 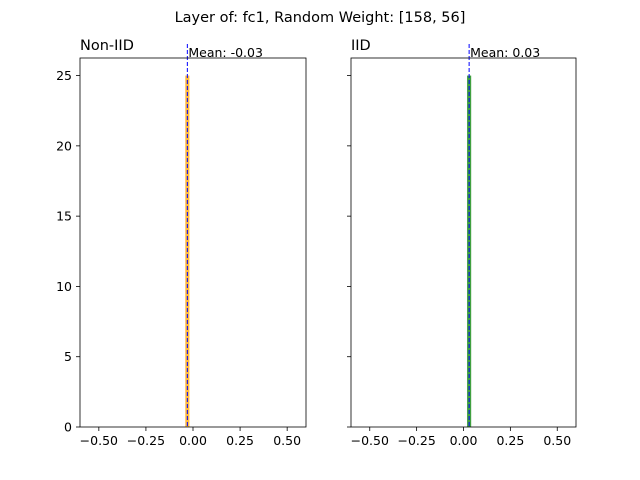 I want to click on subplot-title: IID, so click(x=361, y=46).